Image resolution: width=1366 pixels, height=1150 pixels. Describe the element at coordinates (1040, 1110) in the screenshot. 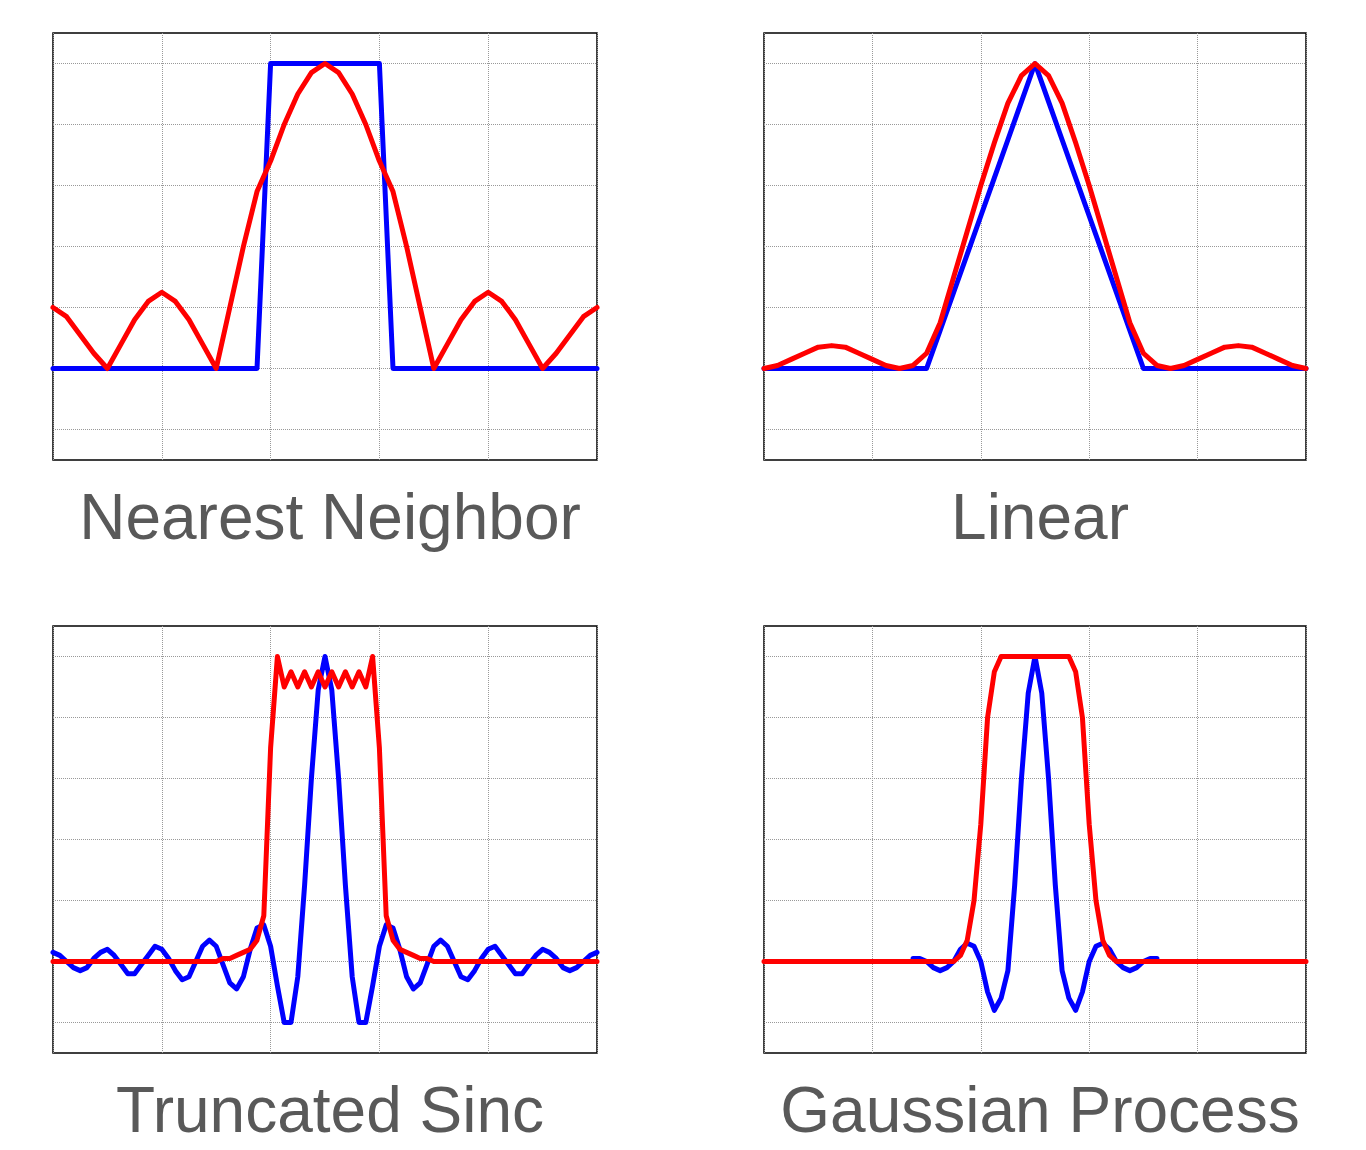

I see `text: Gaussian Process` at that location.